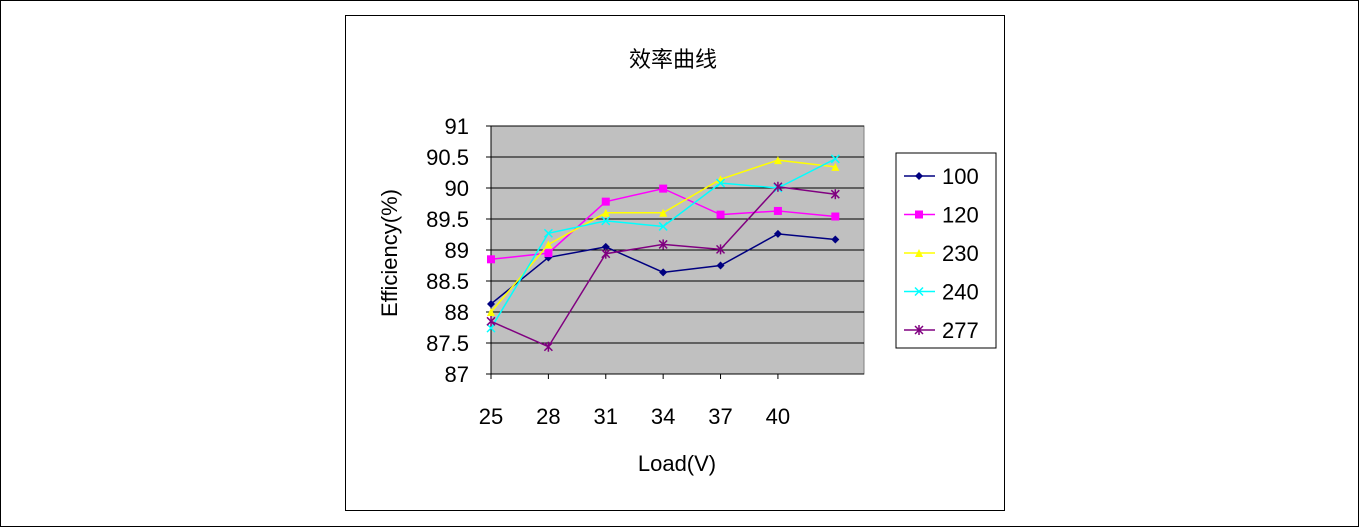  I want to click on x-axis-ticks: 25 28 31 34 37 40, so click(671, 401).